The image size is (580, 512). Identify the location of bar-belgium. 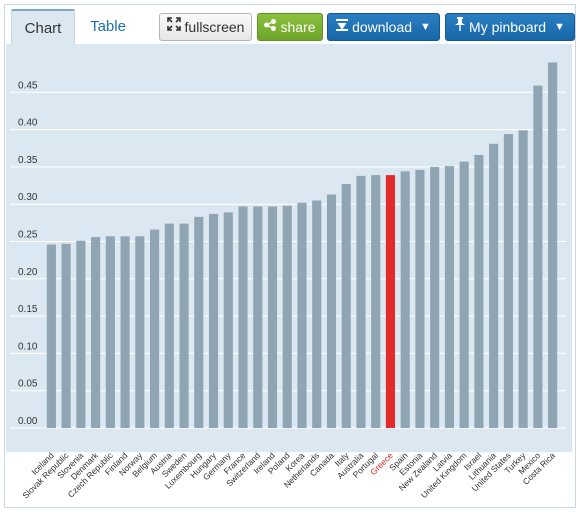
(155, 328).